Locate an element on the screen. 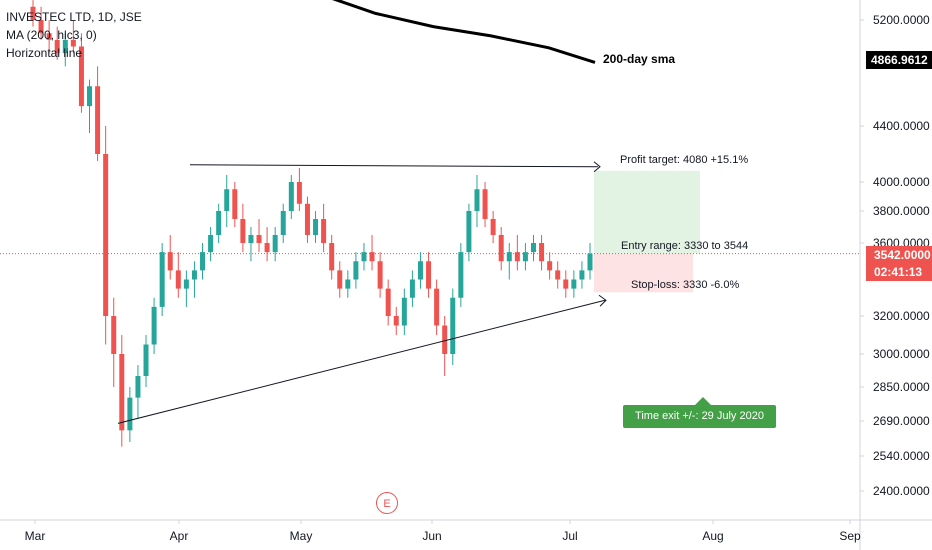 This screenshot has height=550, width=932. price-tick-label: 2400.0000 is located at coordinates (901, 491).